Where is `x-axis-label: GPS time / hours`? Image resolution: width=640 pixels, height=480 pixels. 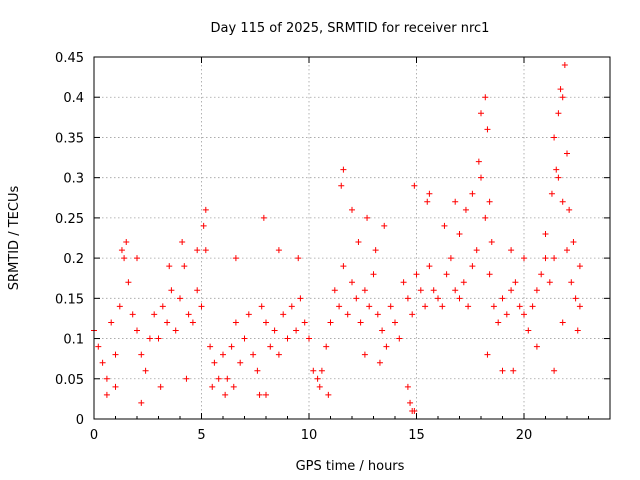
x-axis-label: GPS time / hours is located at coordinates (350, 466).